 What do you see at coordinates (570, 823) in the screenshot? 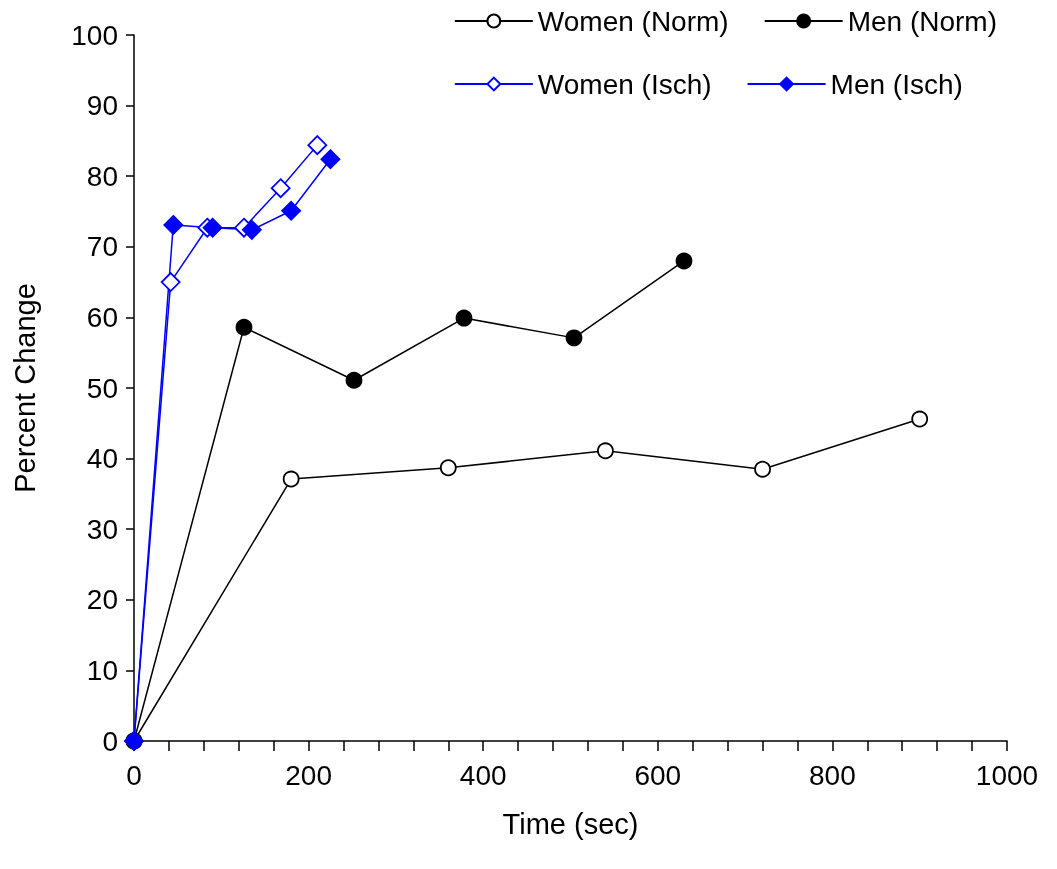
I see `x-axis-title: Time (sec)` at bounding box center [570, 823].